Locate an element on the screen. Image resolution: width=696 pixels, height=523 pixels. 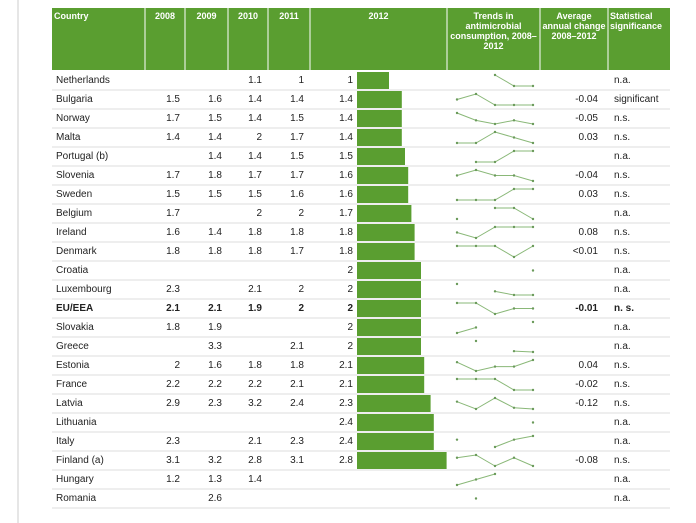
country: Finland (a) is located at coordinates (80, 460).